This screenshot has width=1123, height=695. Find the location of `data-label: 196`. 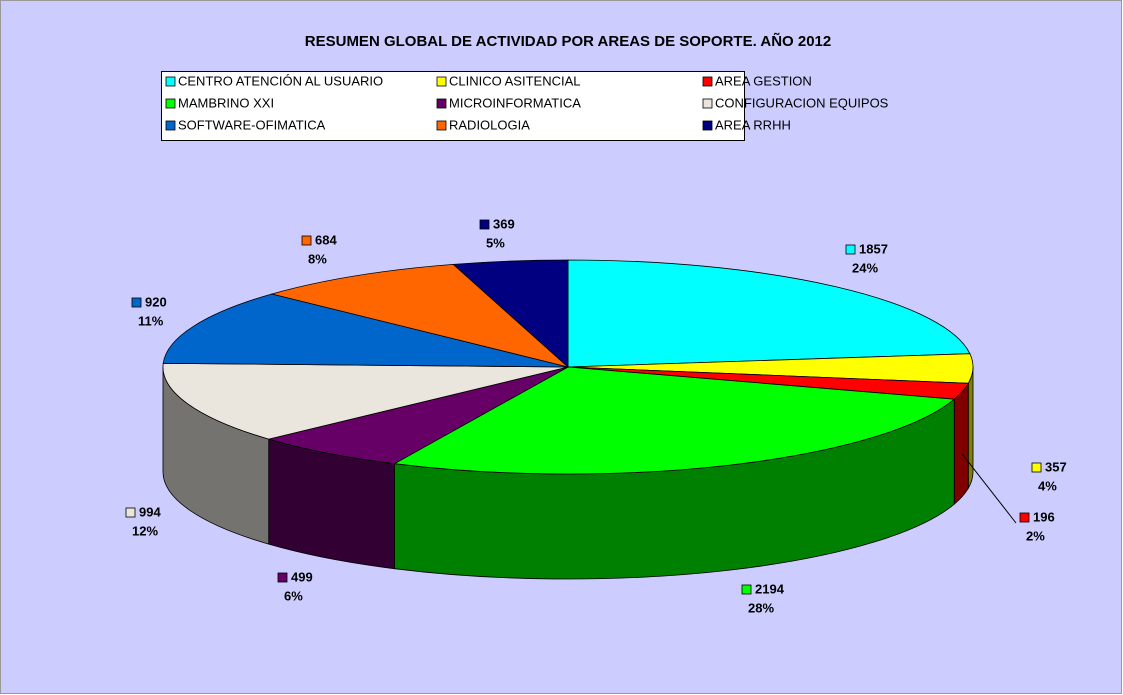

data-label: 196 is located at coordinates (1044, 516).